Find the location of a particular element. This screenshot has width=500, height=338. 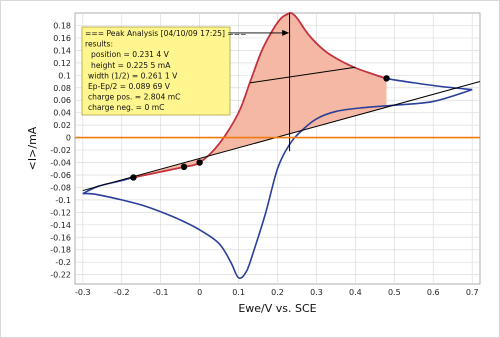

y-tick-label: 0.14 is located at coordinates (62, 50).